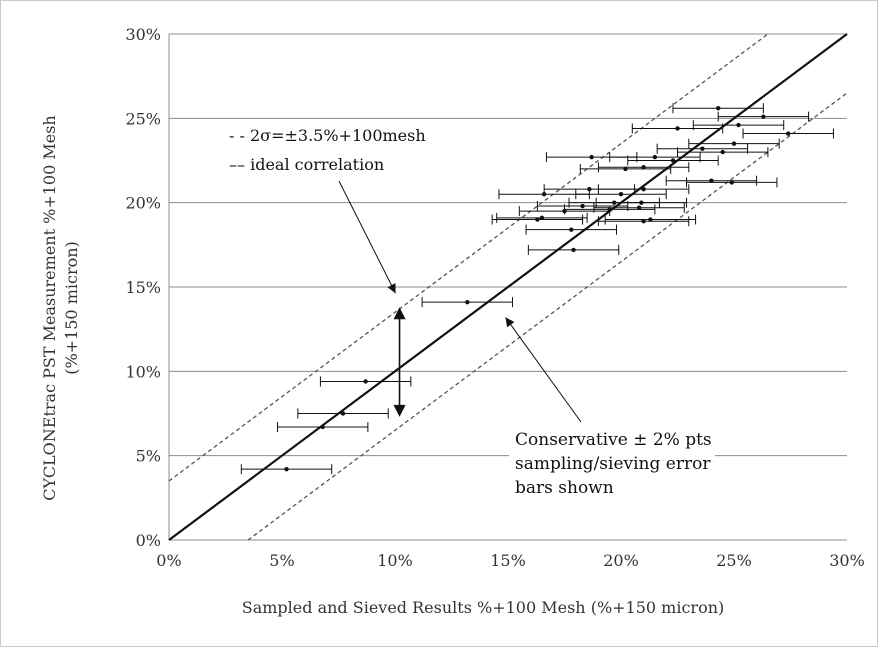 The image size is (878, 647). I want to click on y-axis-title-line-2: (%+150 micron), so click(71, 308).